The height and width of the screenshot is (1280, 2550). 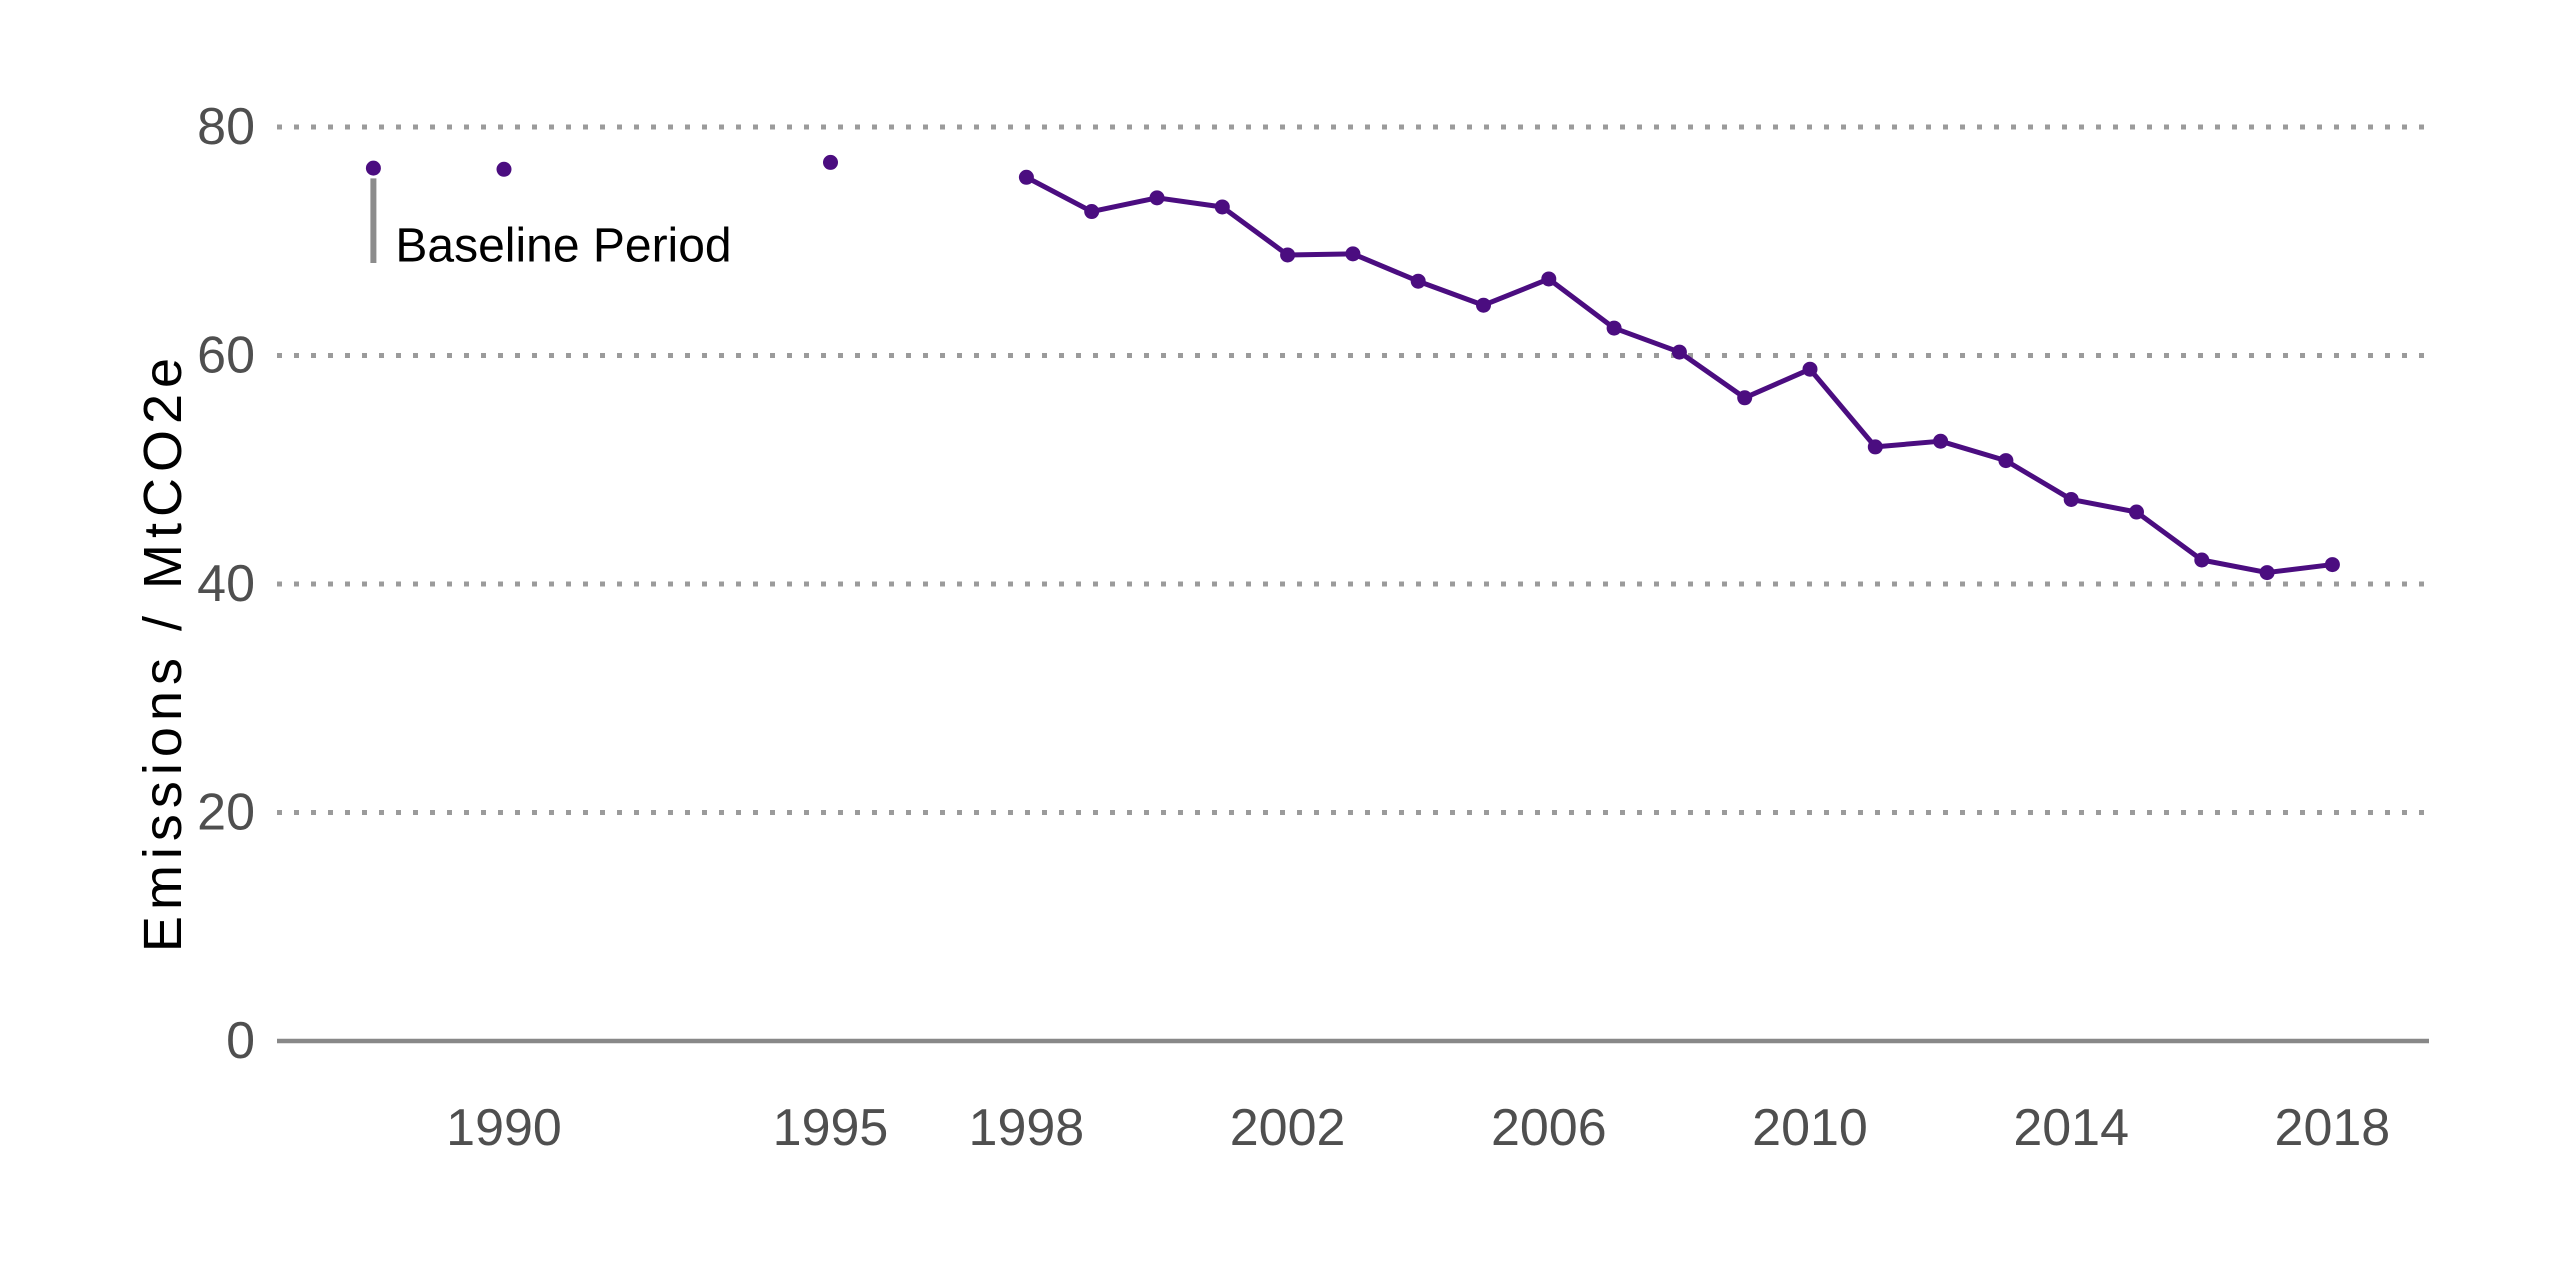 What do you see at coordinates (2202, 560) in the screenshot?
I see `data-point-2016` at bounding box center [2202, 560].